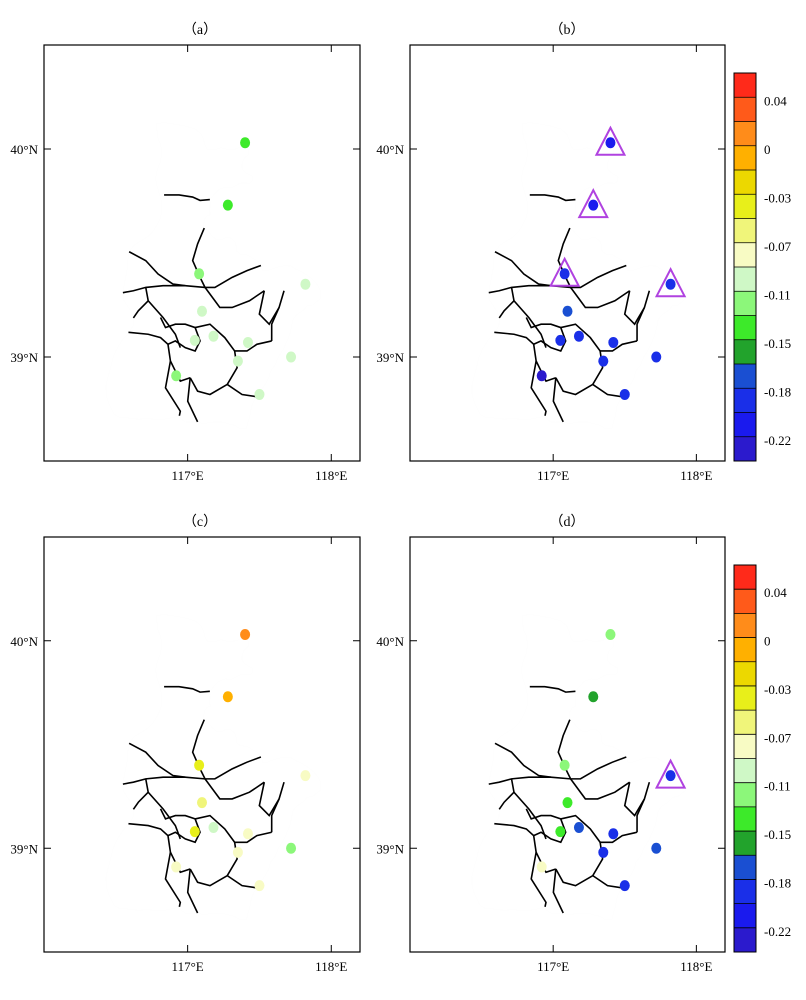 This screenshot has width=806, height=1000. What do you see at coordinates (200, 30) in the screenshot?
I see `panel-label: （a）` at bounding box center [200, 30].